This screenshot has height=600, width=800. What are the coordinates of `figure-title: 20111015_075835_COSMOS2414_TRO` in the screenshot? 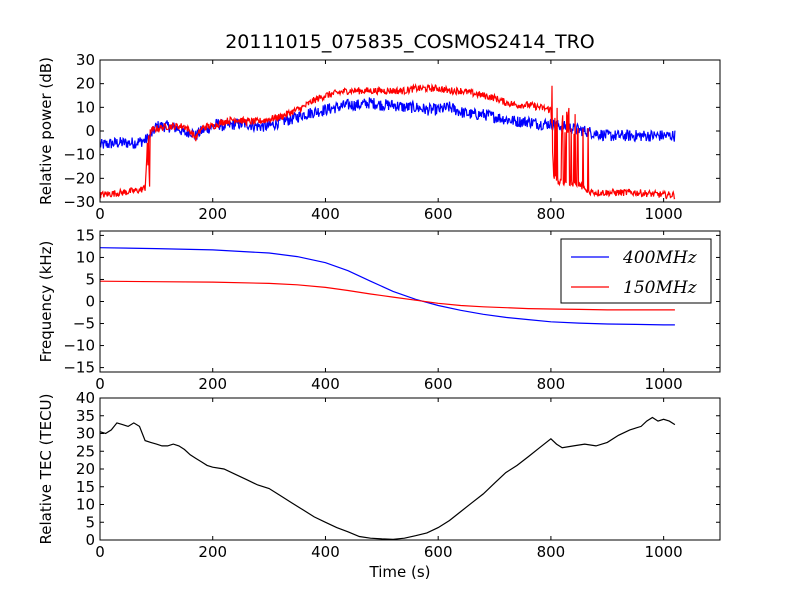 It's located at (410, 42).